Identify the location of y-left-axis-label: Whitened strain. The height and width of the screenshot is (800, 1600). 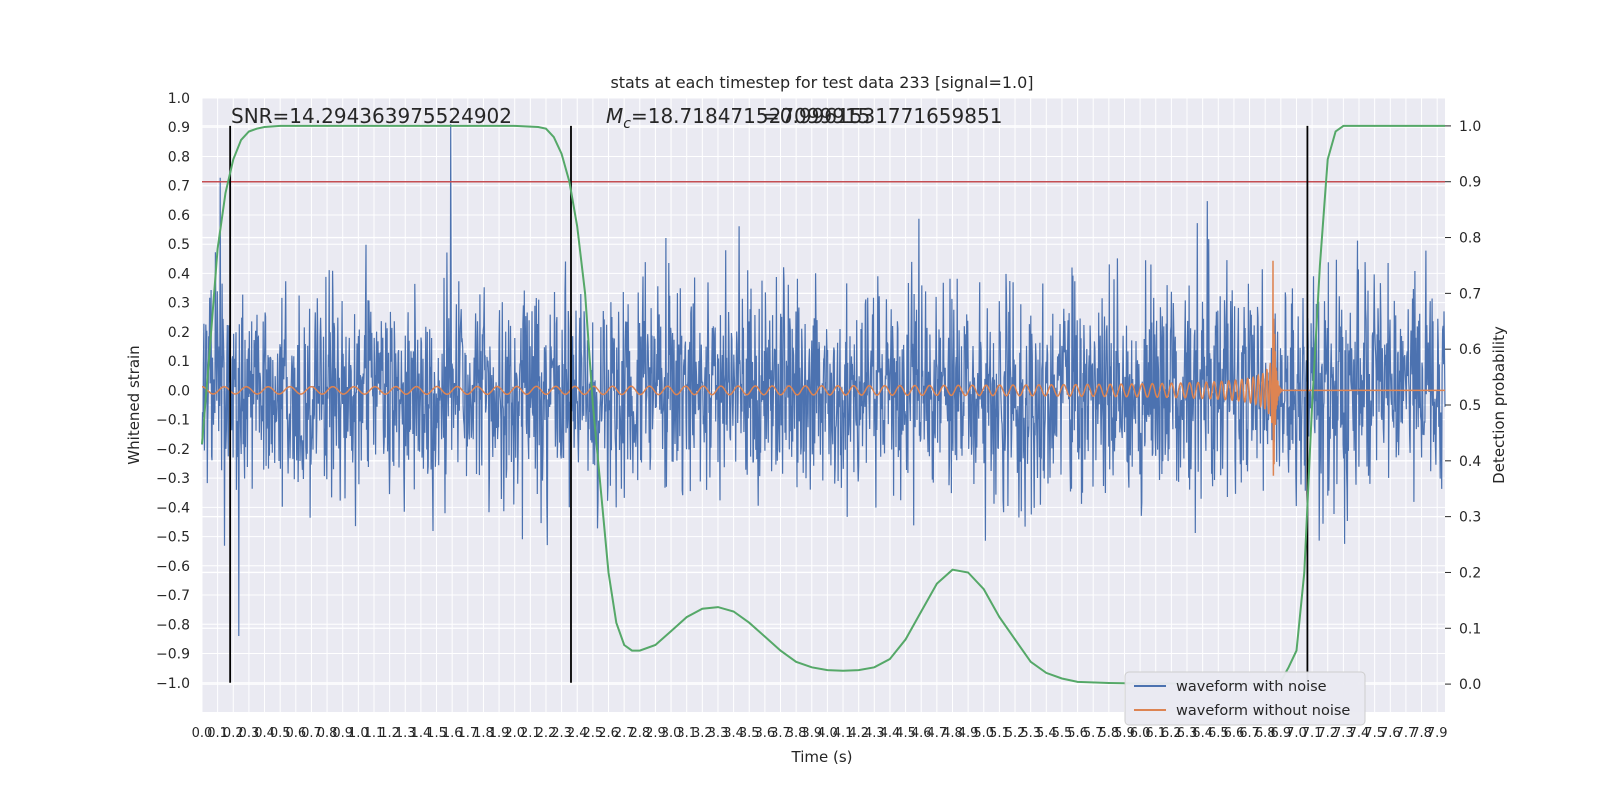
(134, 404).